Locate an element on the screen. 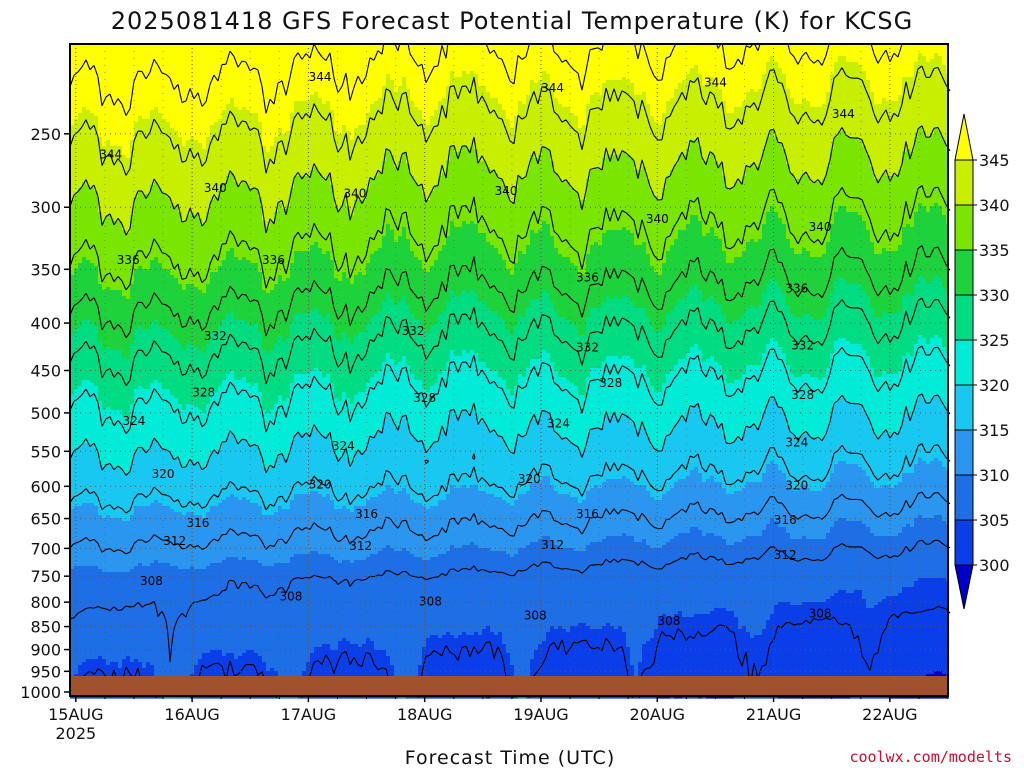 This screenshot has height=768, width=1024. colorbar-label: 330 is located at coordinates (994, 295).